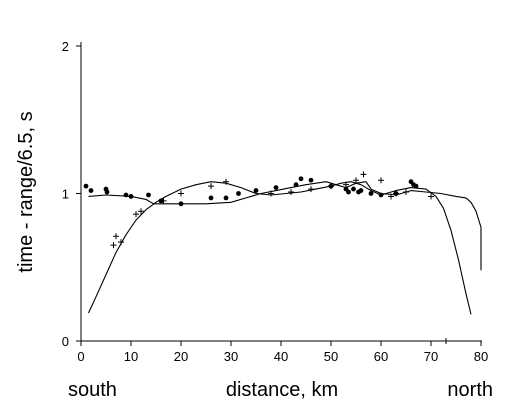  What do you see at coordinates (470, 390) in the screenshot?
I see `x-end-label-right: north` at bounding box center [470, 390].